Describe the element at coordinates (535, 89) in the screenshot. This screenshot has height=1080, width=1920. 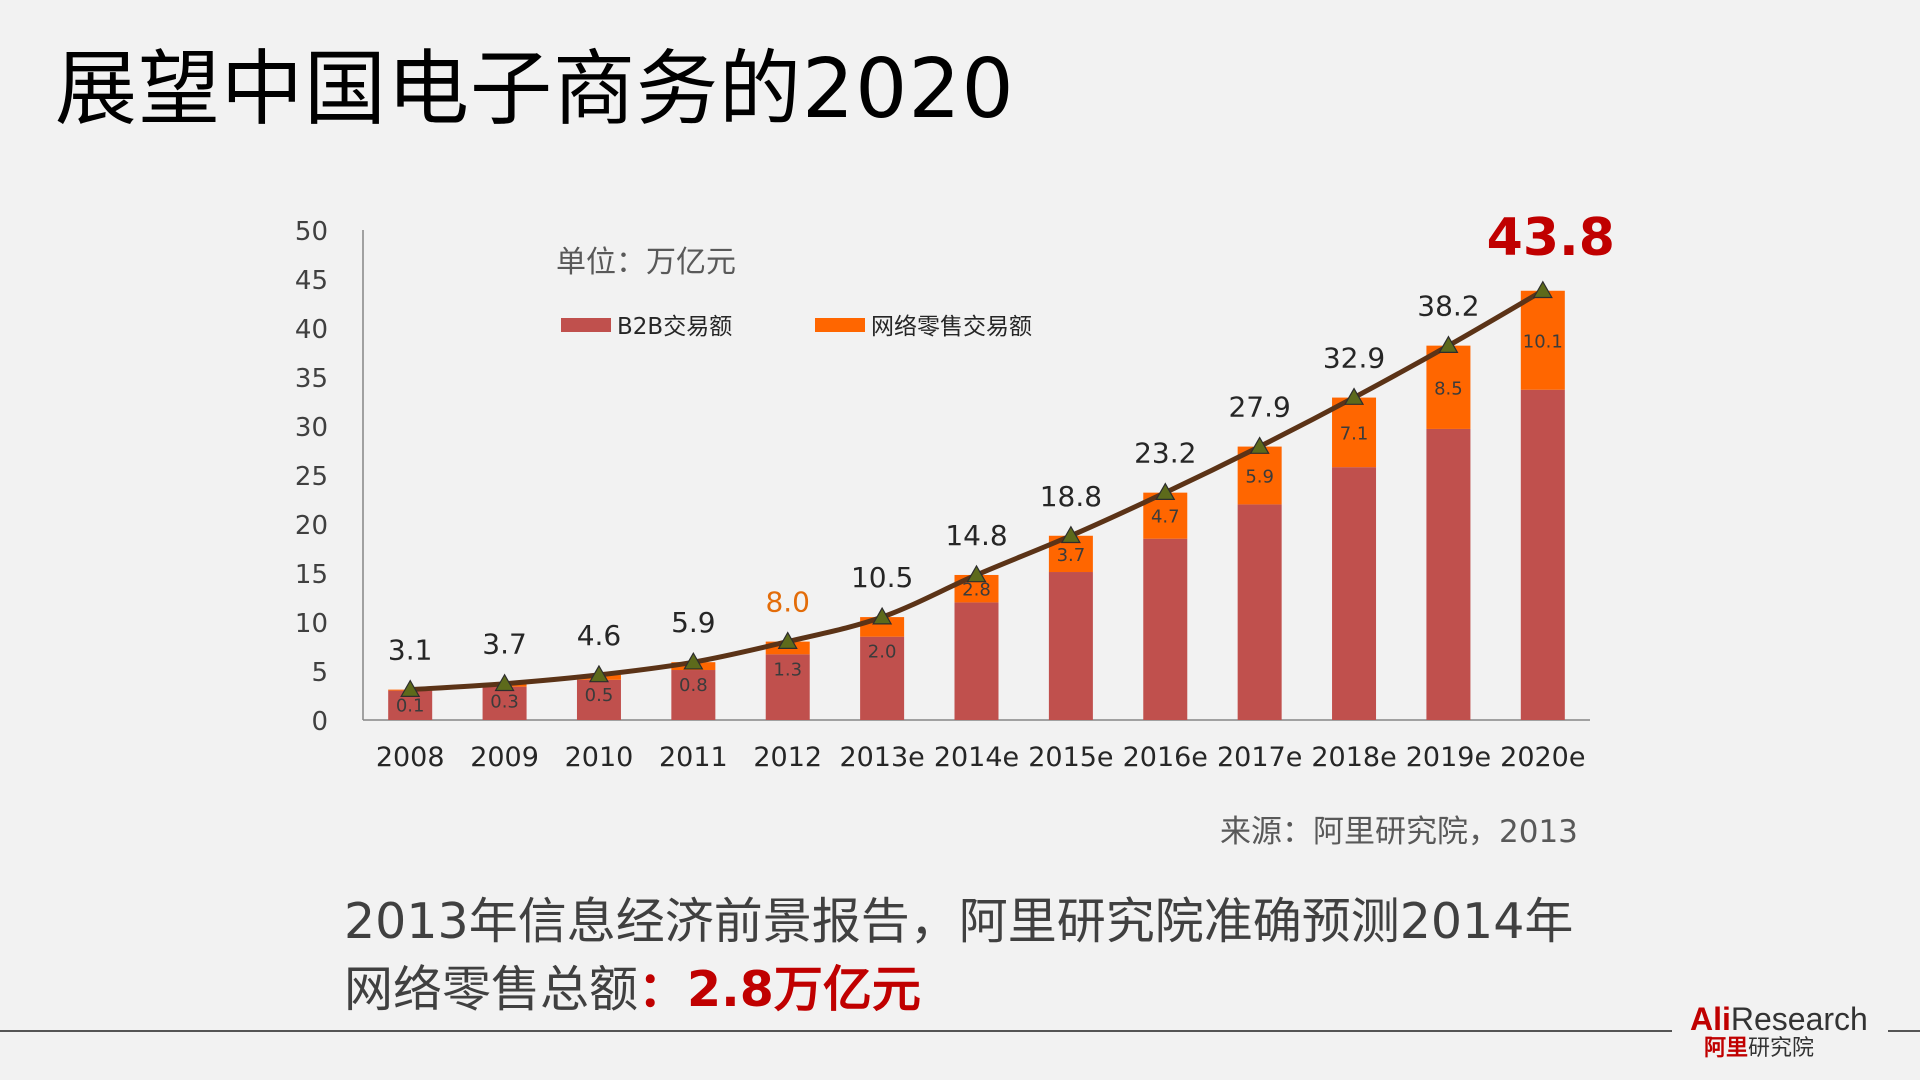
I see `slide-title: 展望中国电子商务的2020` at that location.